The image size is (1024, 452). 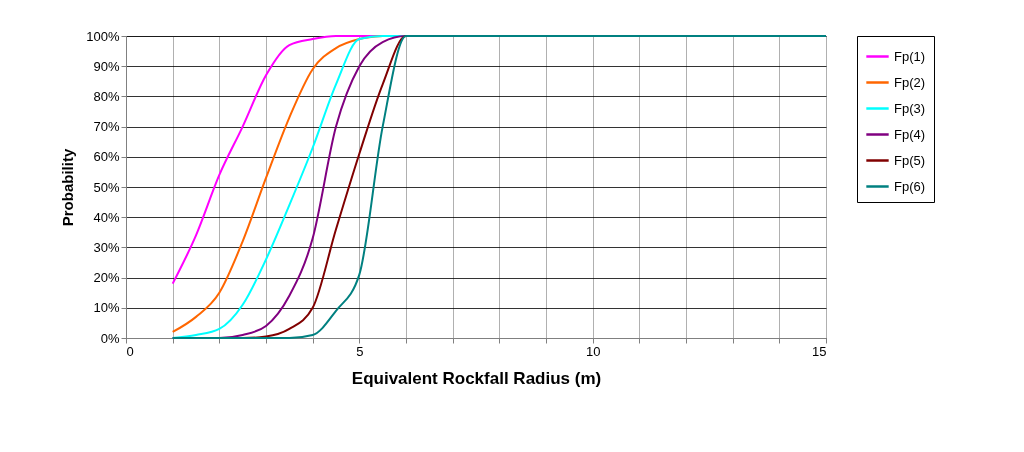 I want to click on x-tick-label: 5, so click(x=360, y=351).